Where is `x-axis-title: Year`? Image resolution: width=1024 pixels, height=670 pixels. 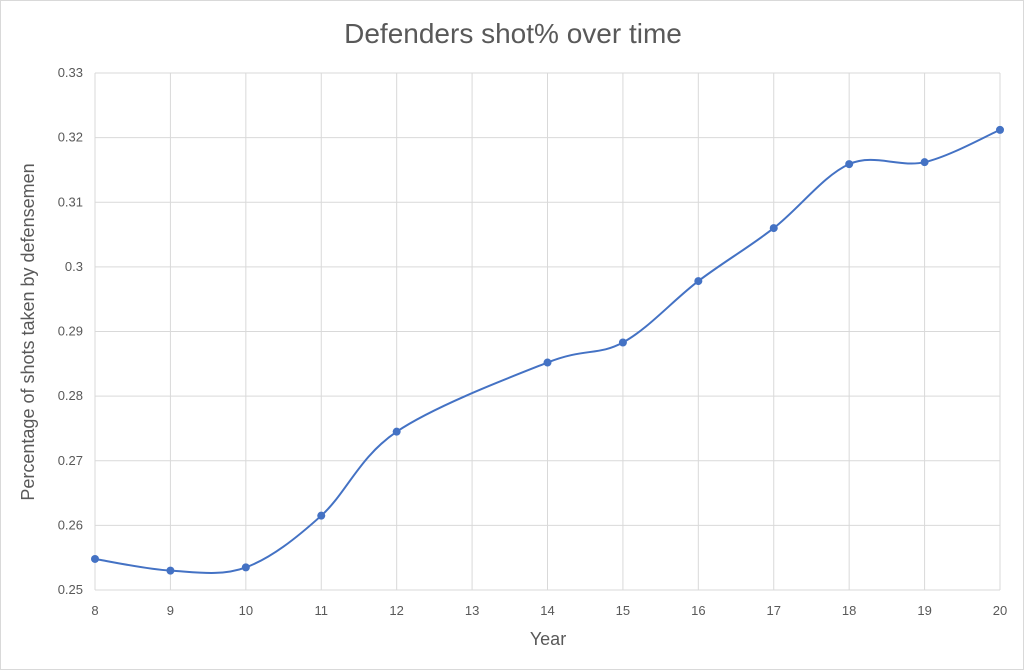
x-axis-title: Year is located at coordinates (548, 639).